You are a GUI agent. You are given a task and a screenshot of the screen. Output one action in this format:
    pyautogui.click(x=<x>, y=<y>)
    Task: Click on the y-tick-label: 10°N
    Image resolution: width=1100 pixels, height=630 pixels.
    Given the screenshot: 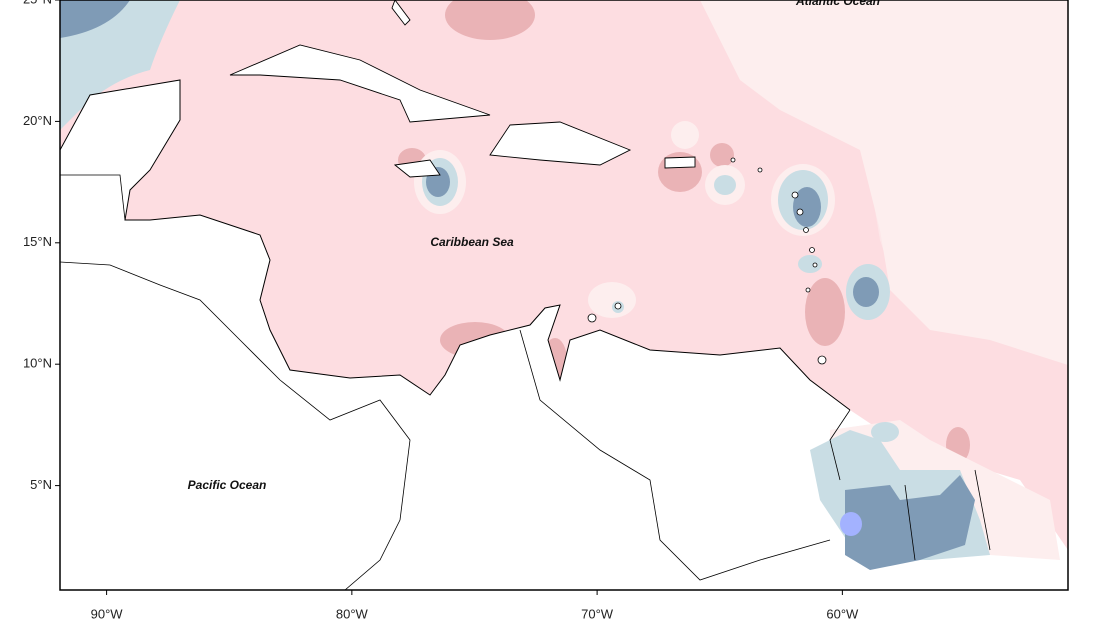 What is the action you would take?
    pyautogui.click(x=37, y=363)
    